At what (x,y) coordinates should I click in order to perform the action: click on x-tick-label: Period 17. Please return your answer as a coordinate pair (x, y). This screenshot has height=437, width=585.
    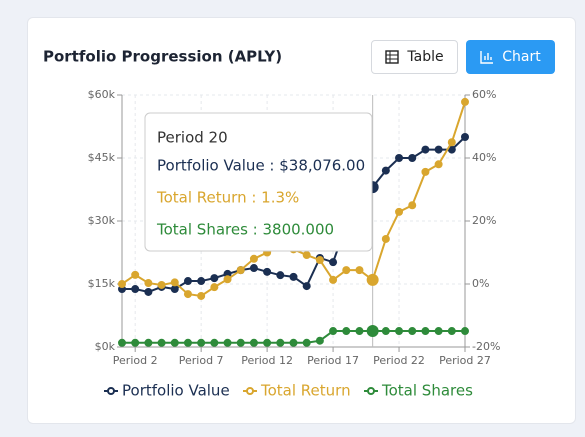
    Looking at the image, I should click on (333, 360).